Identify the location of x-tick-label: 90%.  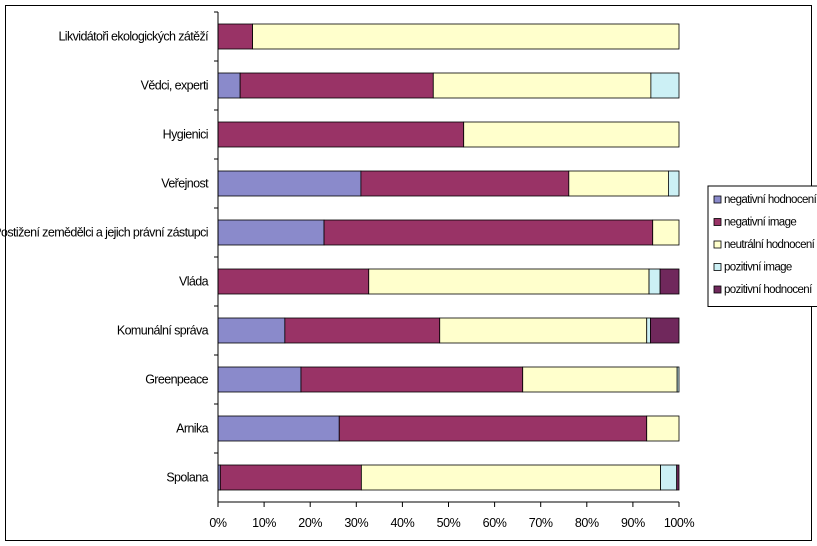
(633, 523).